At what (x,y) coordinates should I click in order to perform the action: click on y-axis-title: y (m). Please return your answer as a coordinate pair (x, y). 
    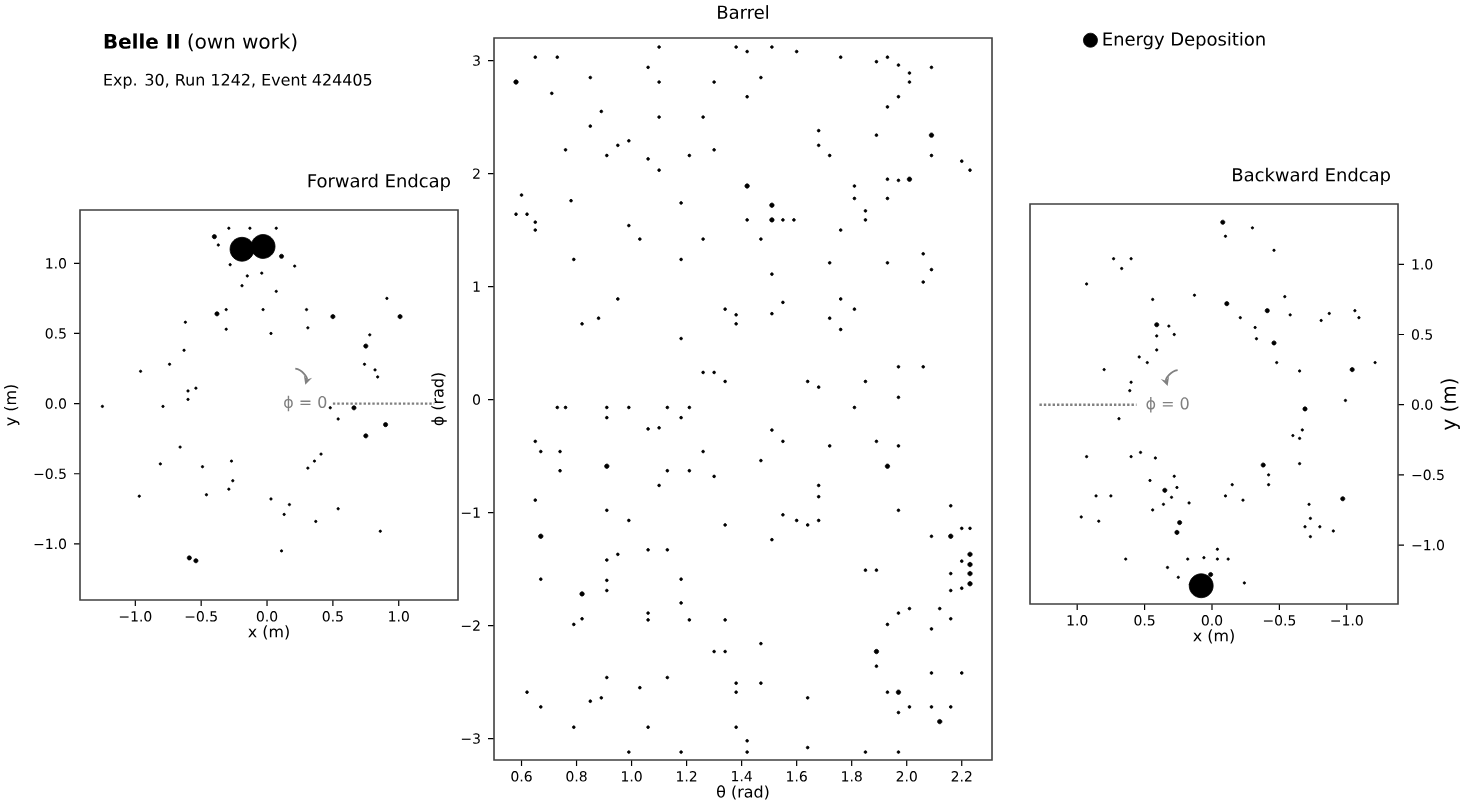
    Looking at the image, I should click on (1450, 404).